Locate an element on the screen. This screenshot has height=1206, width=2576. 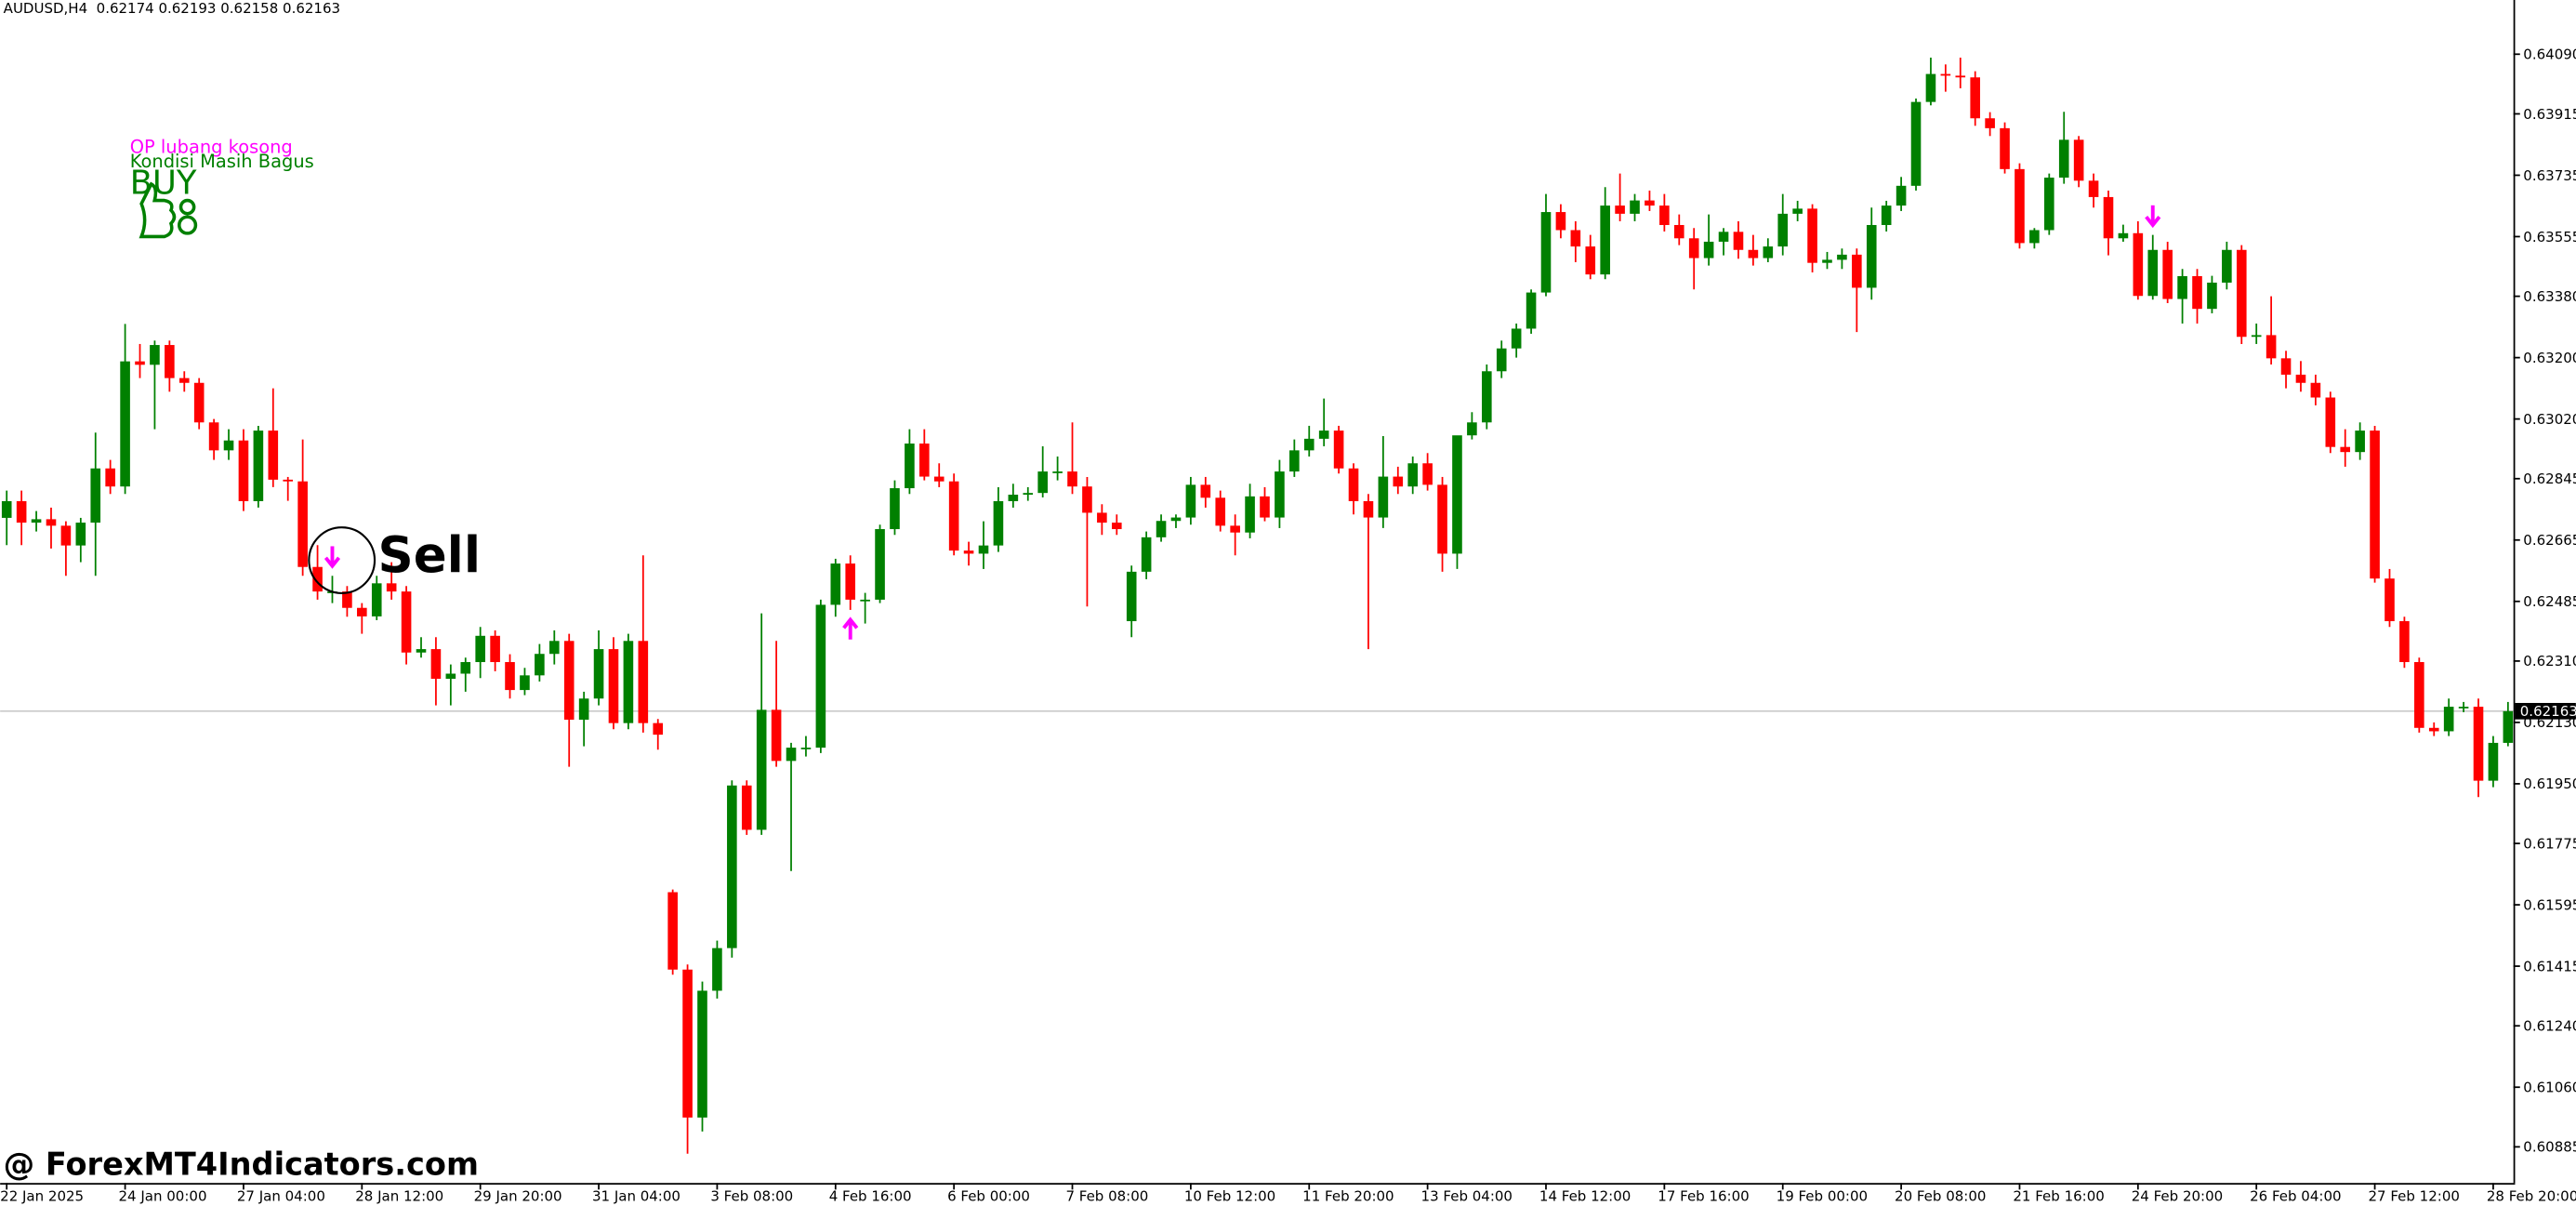
x-tick-label: 28 Feb 20:00 is located at coordinates (2531, 1196).